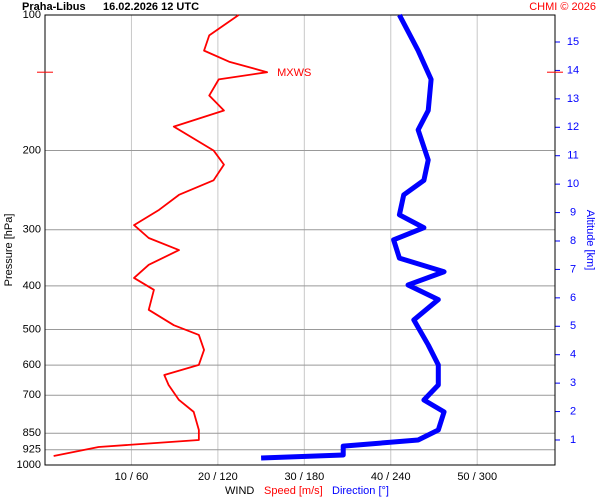  I want to click on y2-tick-label: 14, so click(573, 70).